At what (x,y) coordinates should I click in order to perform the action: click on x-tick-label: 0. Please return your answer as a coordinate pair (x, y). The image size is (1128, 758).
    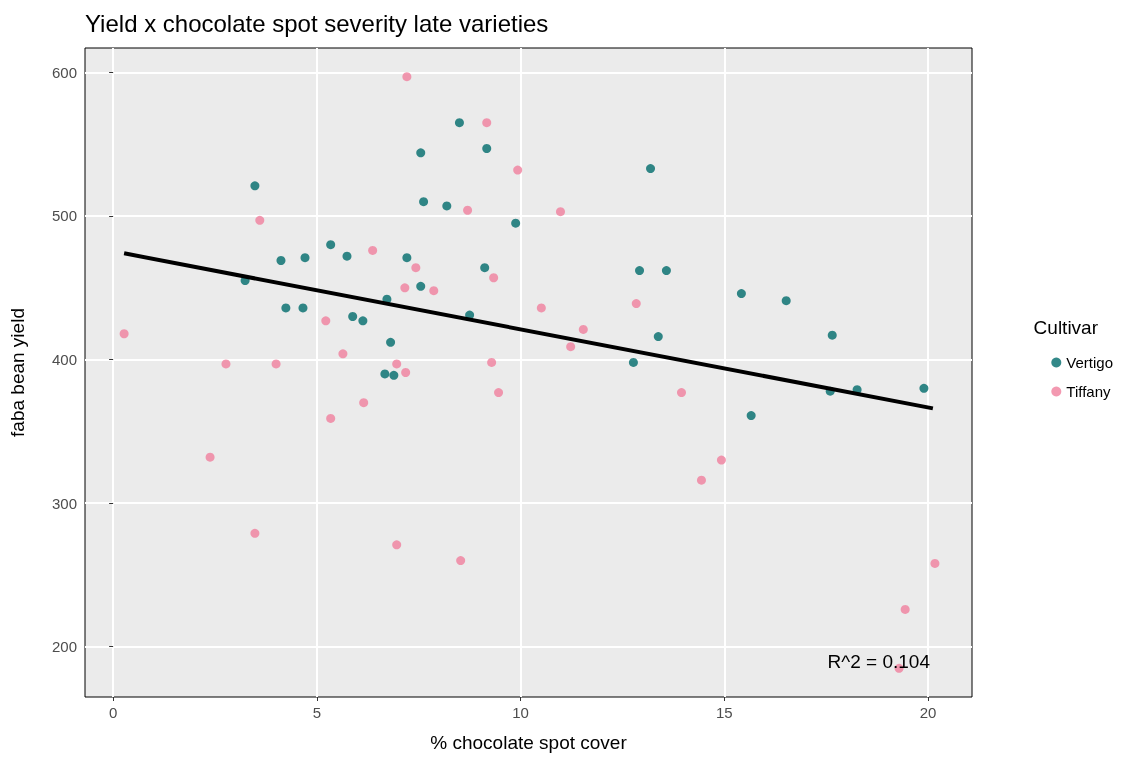
    Looking at the image, I should click on (113, 712).